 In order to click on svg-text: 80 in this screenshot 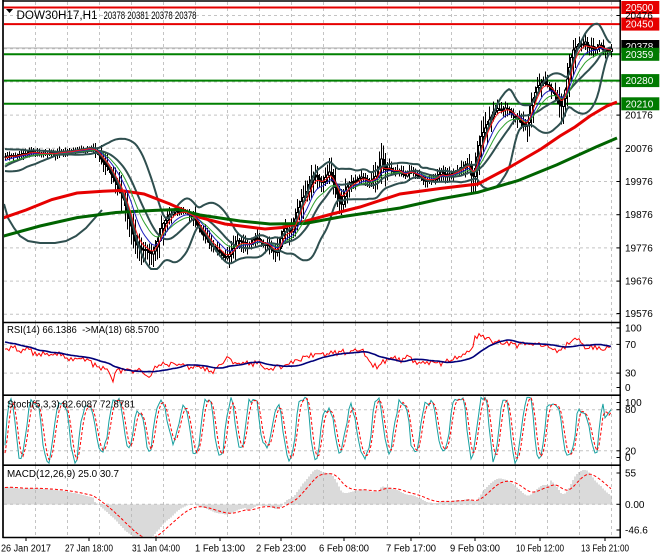, I will do `click(631, 410)`.